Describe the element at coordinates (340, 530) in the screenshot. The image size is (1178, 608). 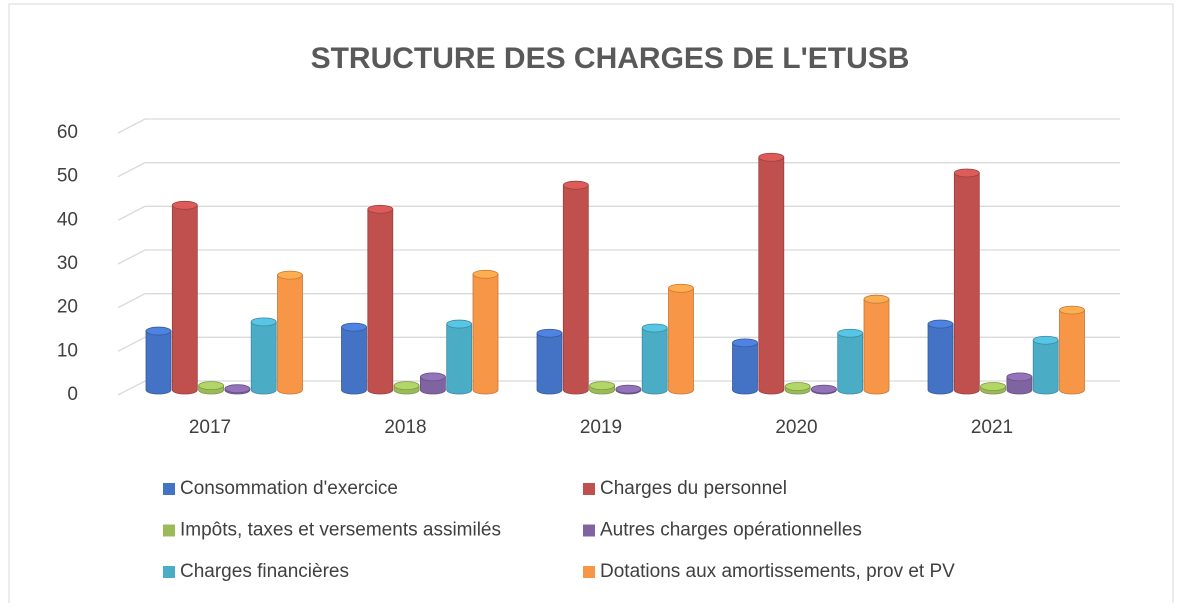
I see `legend-label: Impôts, taxes et versements assimilés` at that location.